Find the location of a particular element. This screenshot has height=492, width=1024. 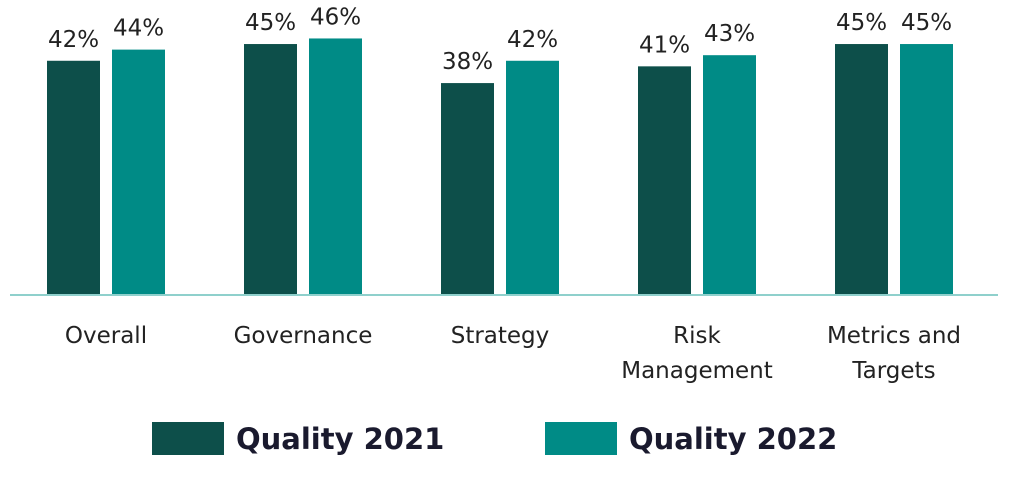

value-label-1-cat-5: 45% is located at coordinates (861, 23).